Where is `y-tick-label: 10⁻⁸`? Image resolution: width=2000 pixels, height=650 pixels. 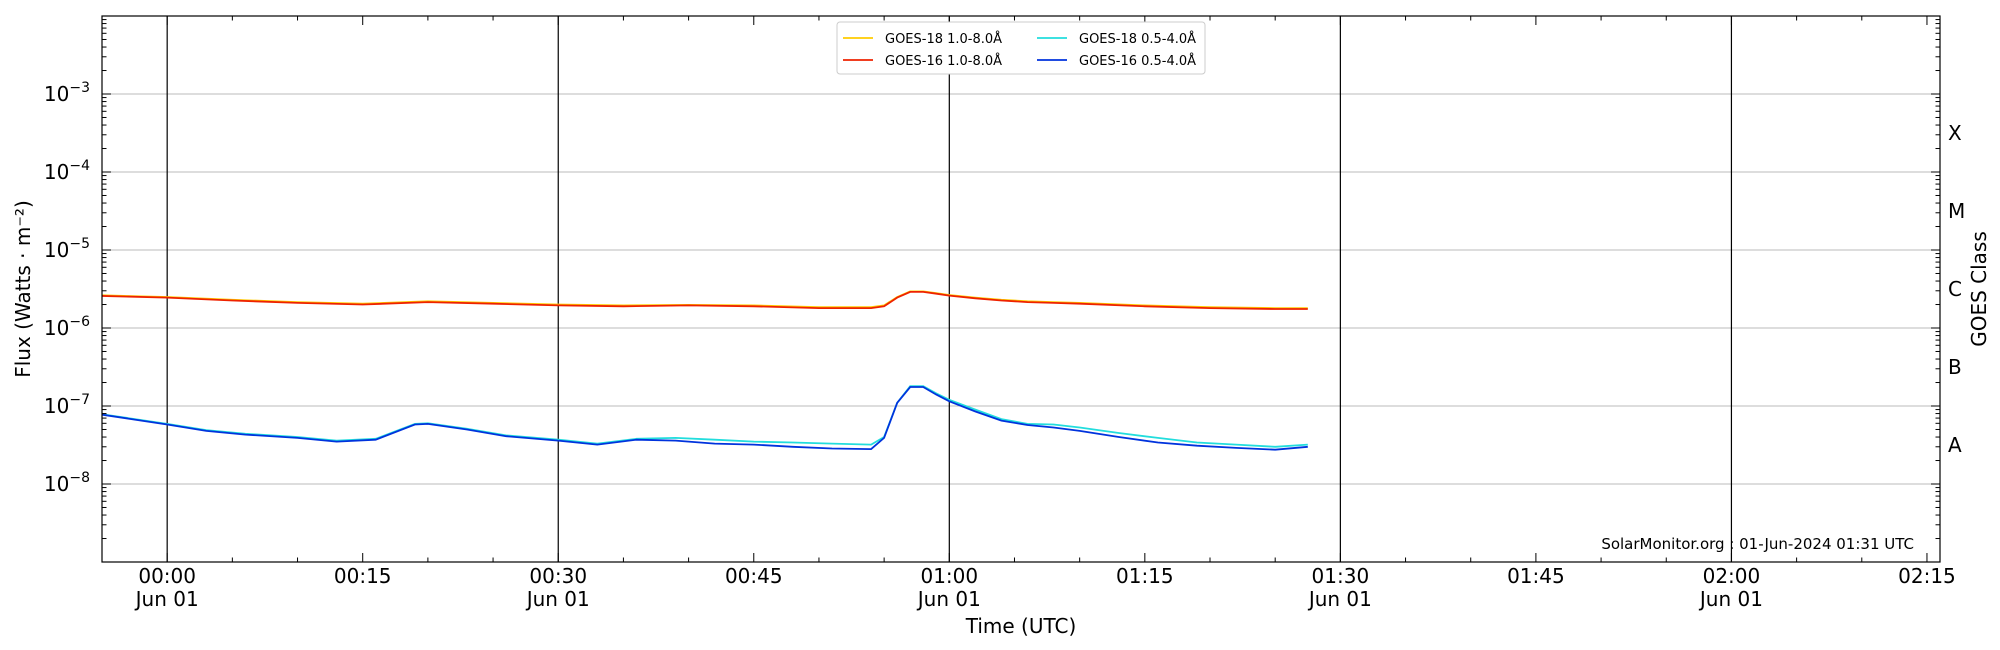 y-tick-label: 10⁻⁸ is located at coordinates (67, 483).